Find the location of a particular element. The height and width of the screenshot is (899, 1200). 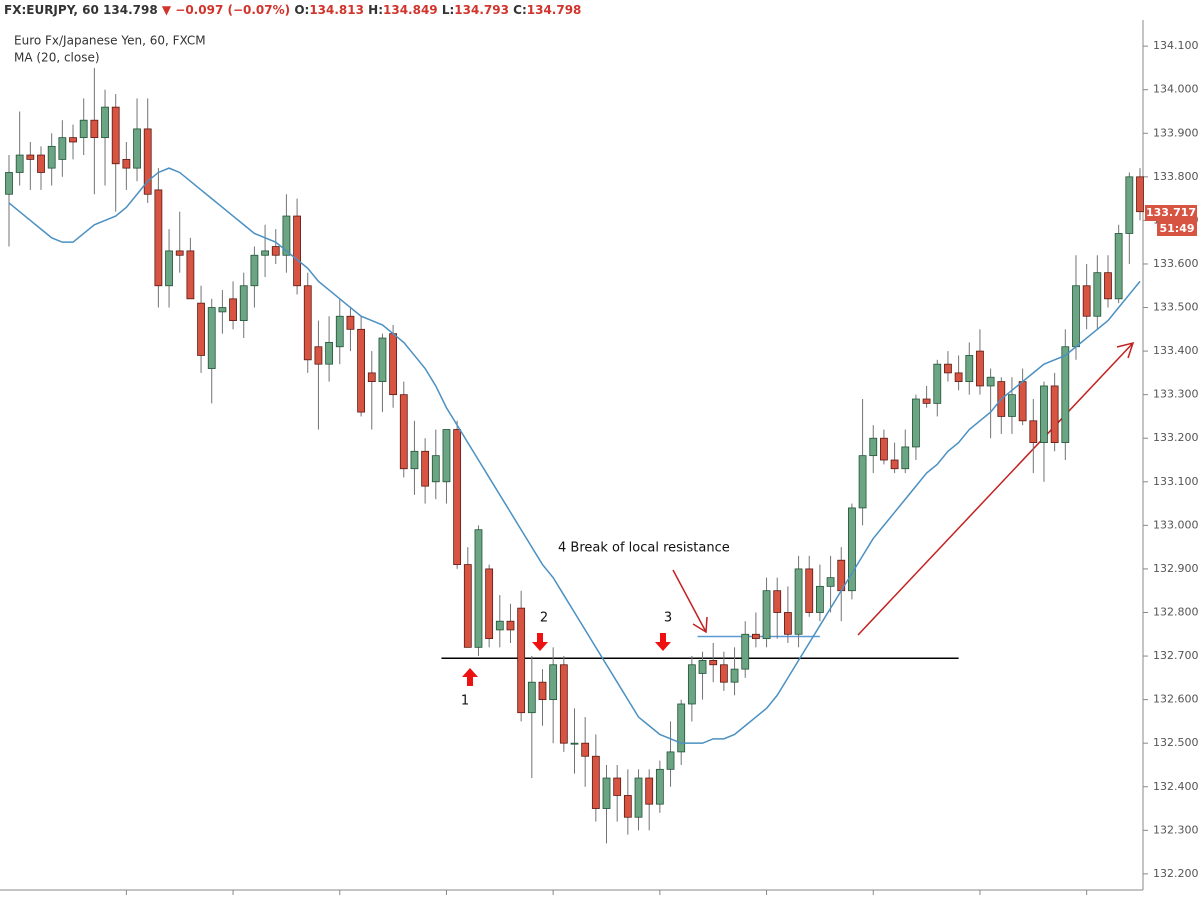

y-tick-label: 132.400 is located at coordinates (1176, 786).